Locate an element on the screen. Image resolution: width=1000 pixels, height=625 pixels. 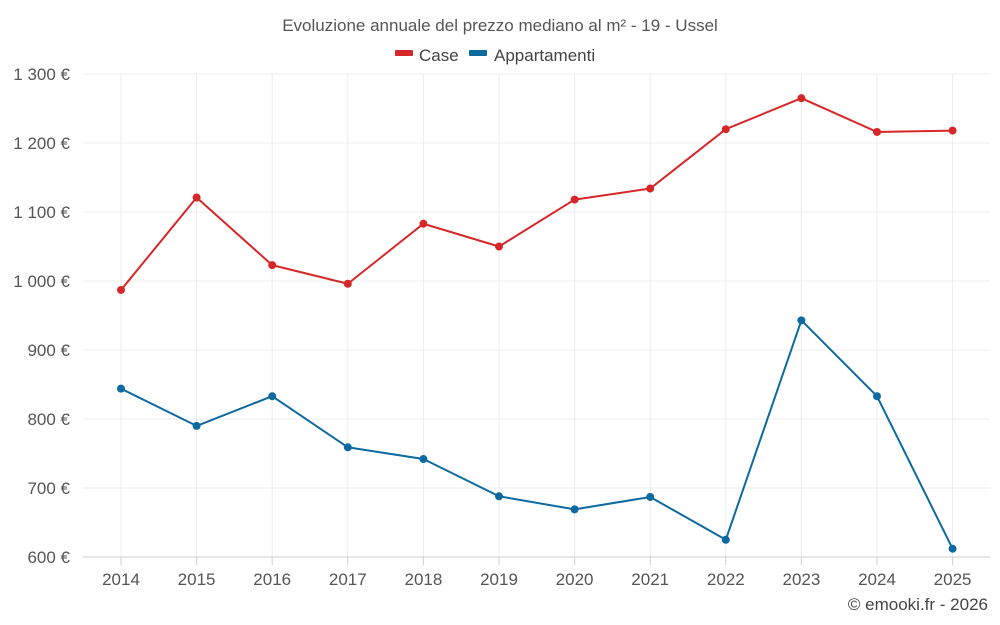
y-tick-label: 1 200 € is located at coordinates (41, 143).